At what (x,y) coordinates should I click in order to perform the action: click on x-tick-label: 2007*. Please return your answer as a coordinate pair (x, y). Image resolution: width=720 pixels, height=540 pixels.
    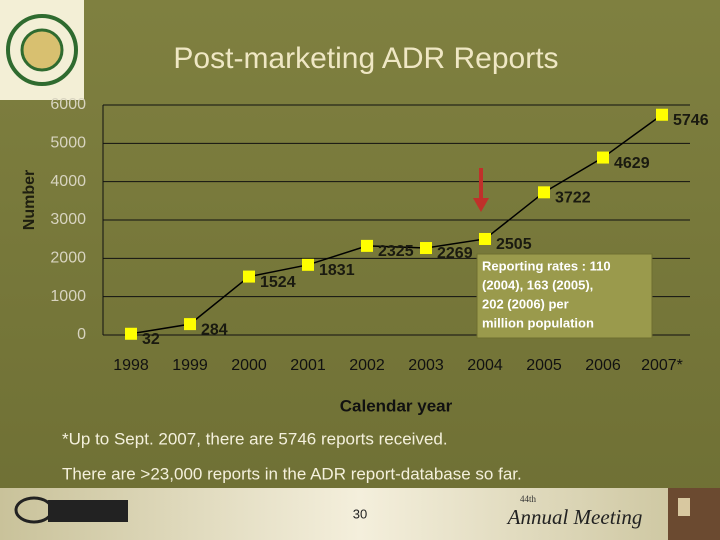
    Looking at the image, I should click on (662, 365).